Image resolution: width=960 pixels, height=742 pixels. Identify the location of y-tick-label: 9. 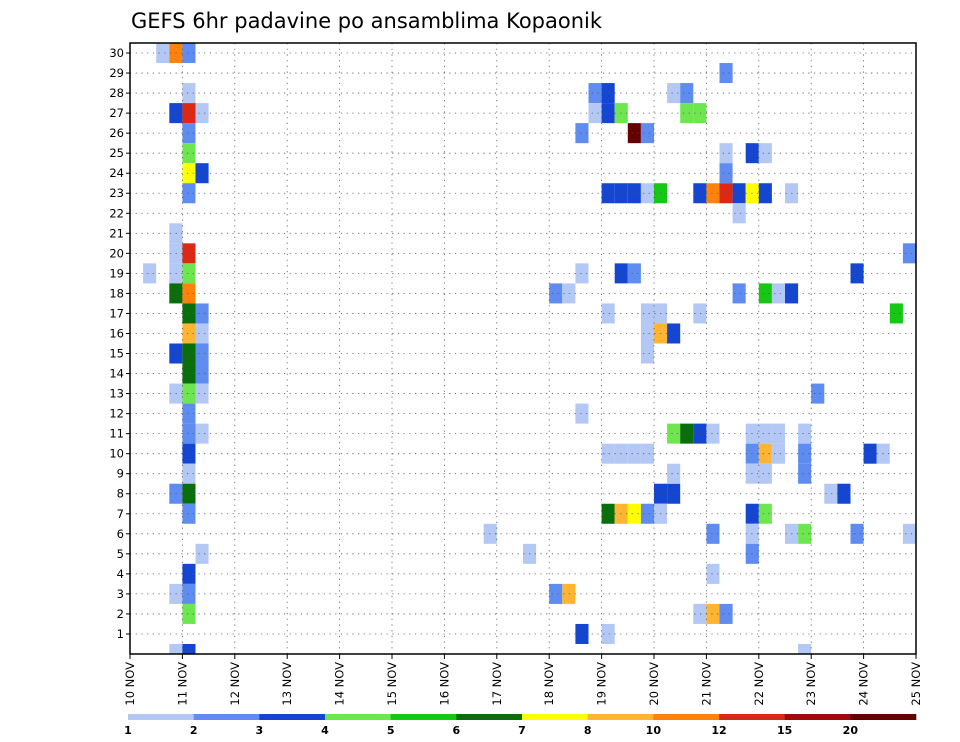
(120, 474).